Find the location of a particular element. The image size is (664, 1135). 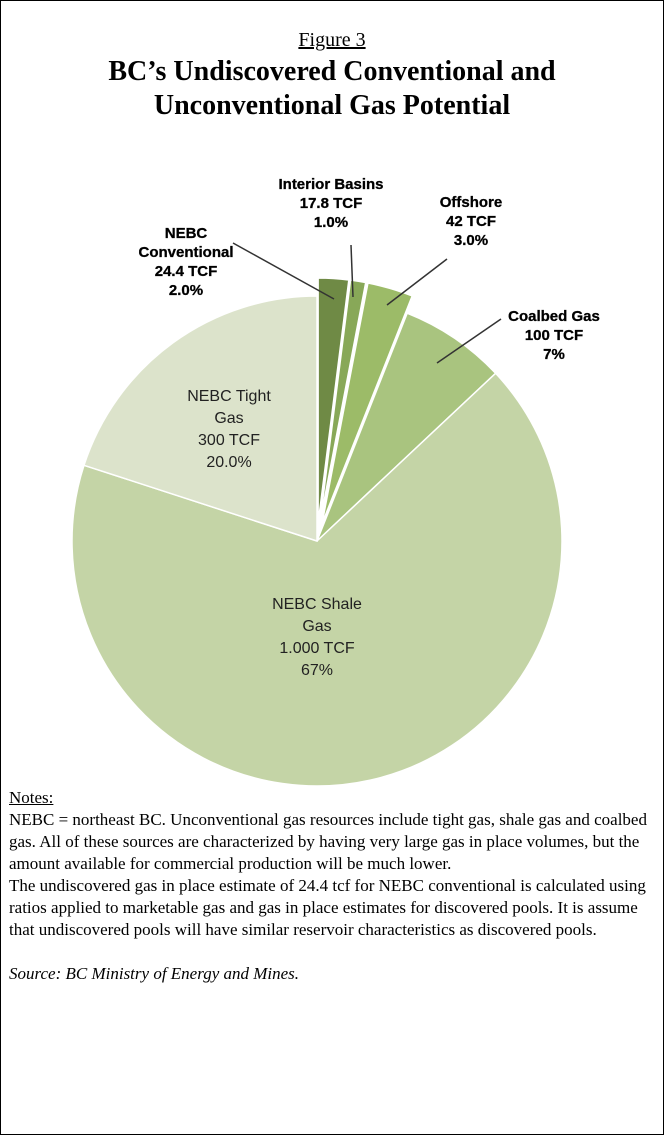

label-line: Conventional is located at coordinates (185, 252).